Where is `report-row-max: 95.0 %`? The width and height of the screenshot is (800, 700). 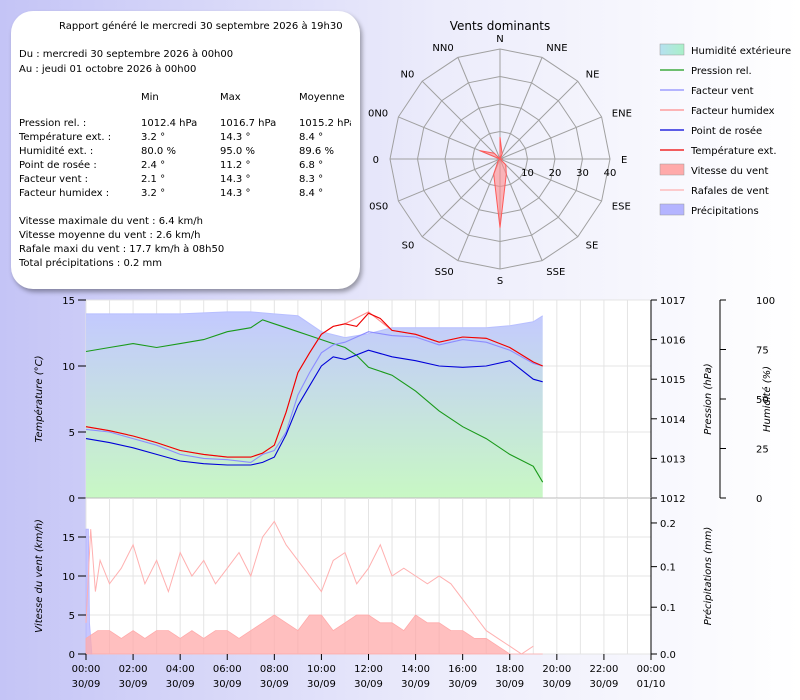
report-row-max: 95.0 % is located at coordinates (237, 151).